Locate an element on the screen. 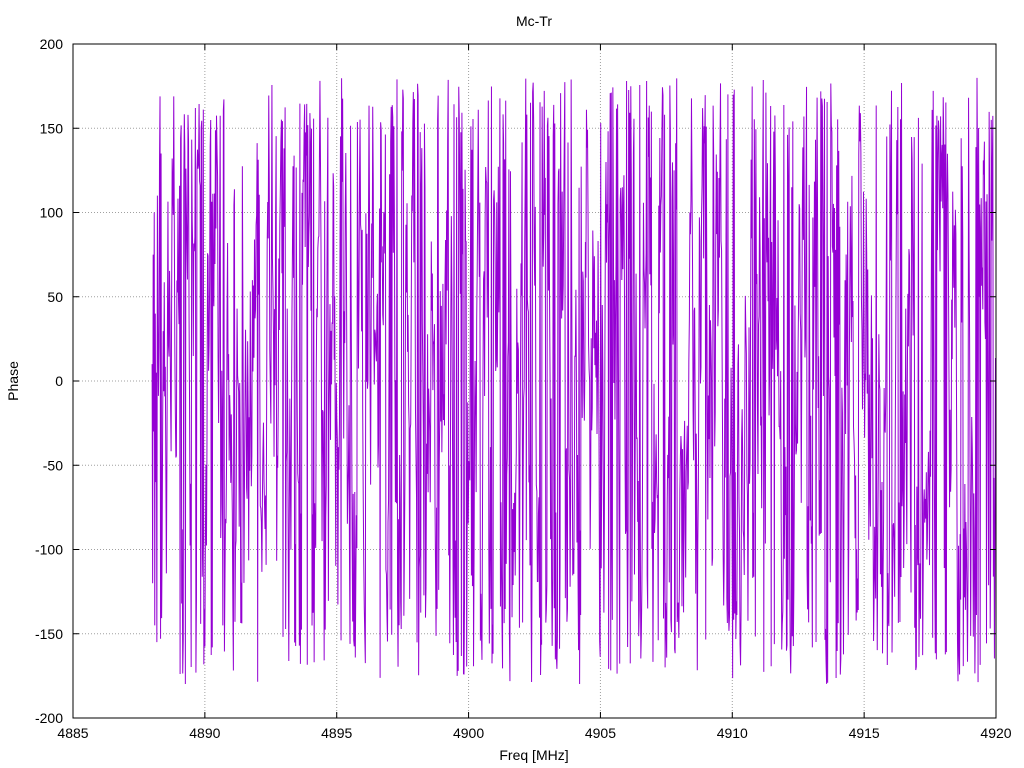  x-tick-label: 4905 is located at coordinates (600, 733).